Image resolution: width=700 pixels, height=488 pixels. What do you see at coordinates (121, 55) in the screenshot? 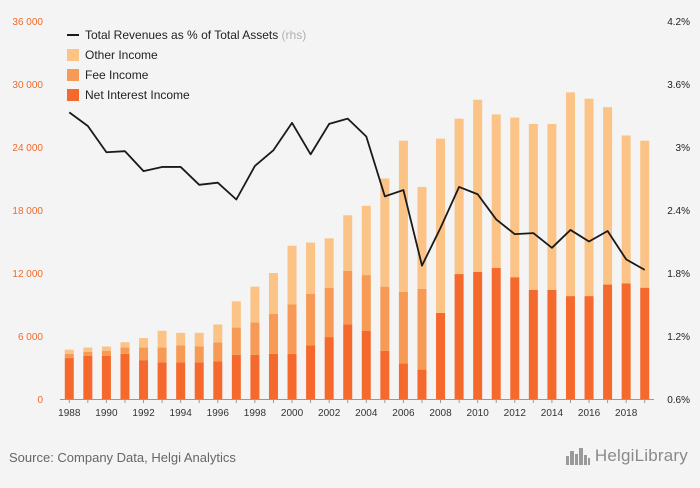
I see `legend-label: Other Income` at bounding box center [121, 55].